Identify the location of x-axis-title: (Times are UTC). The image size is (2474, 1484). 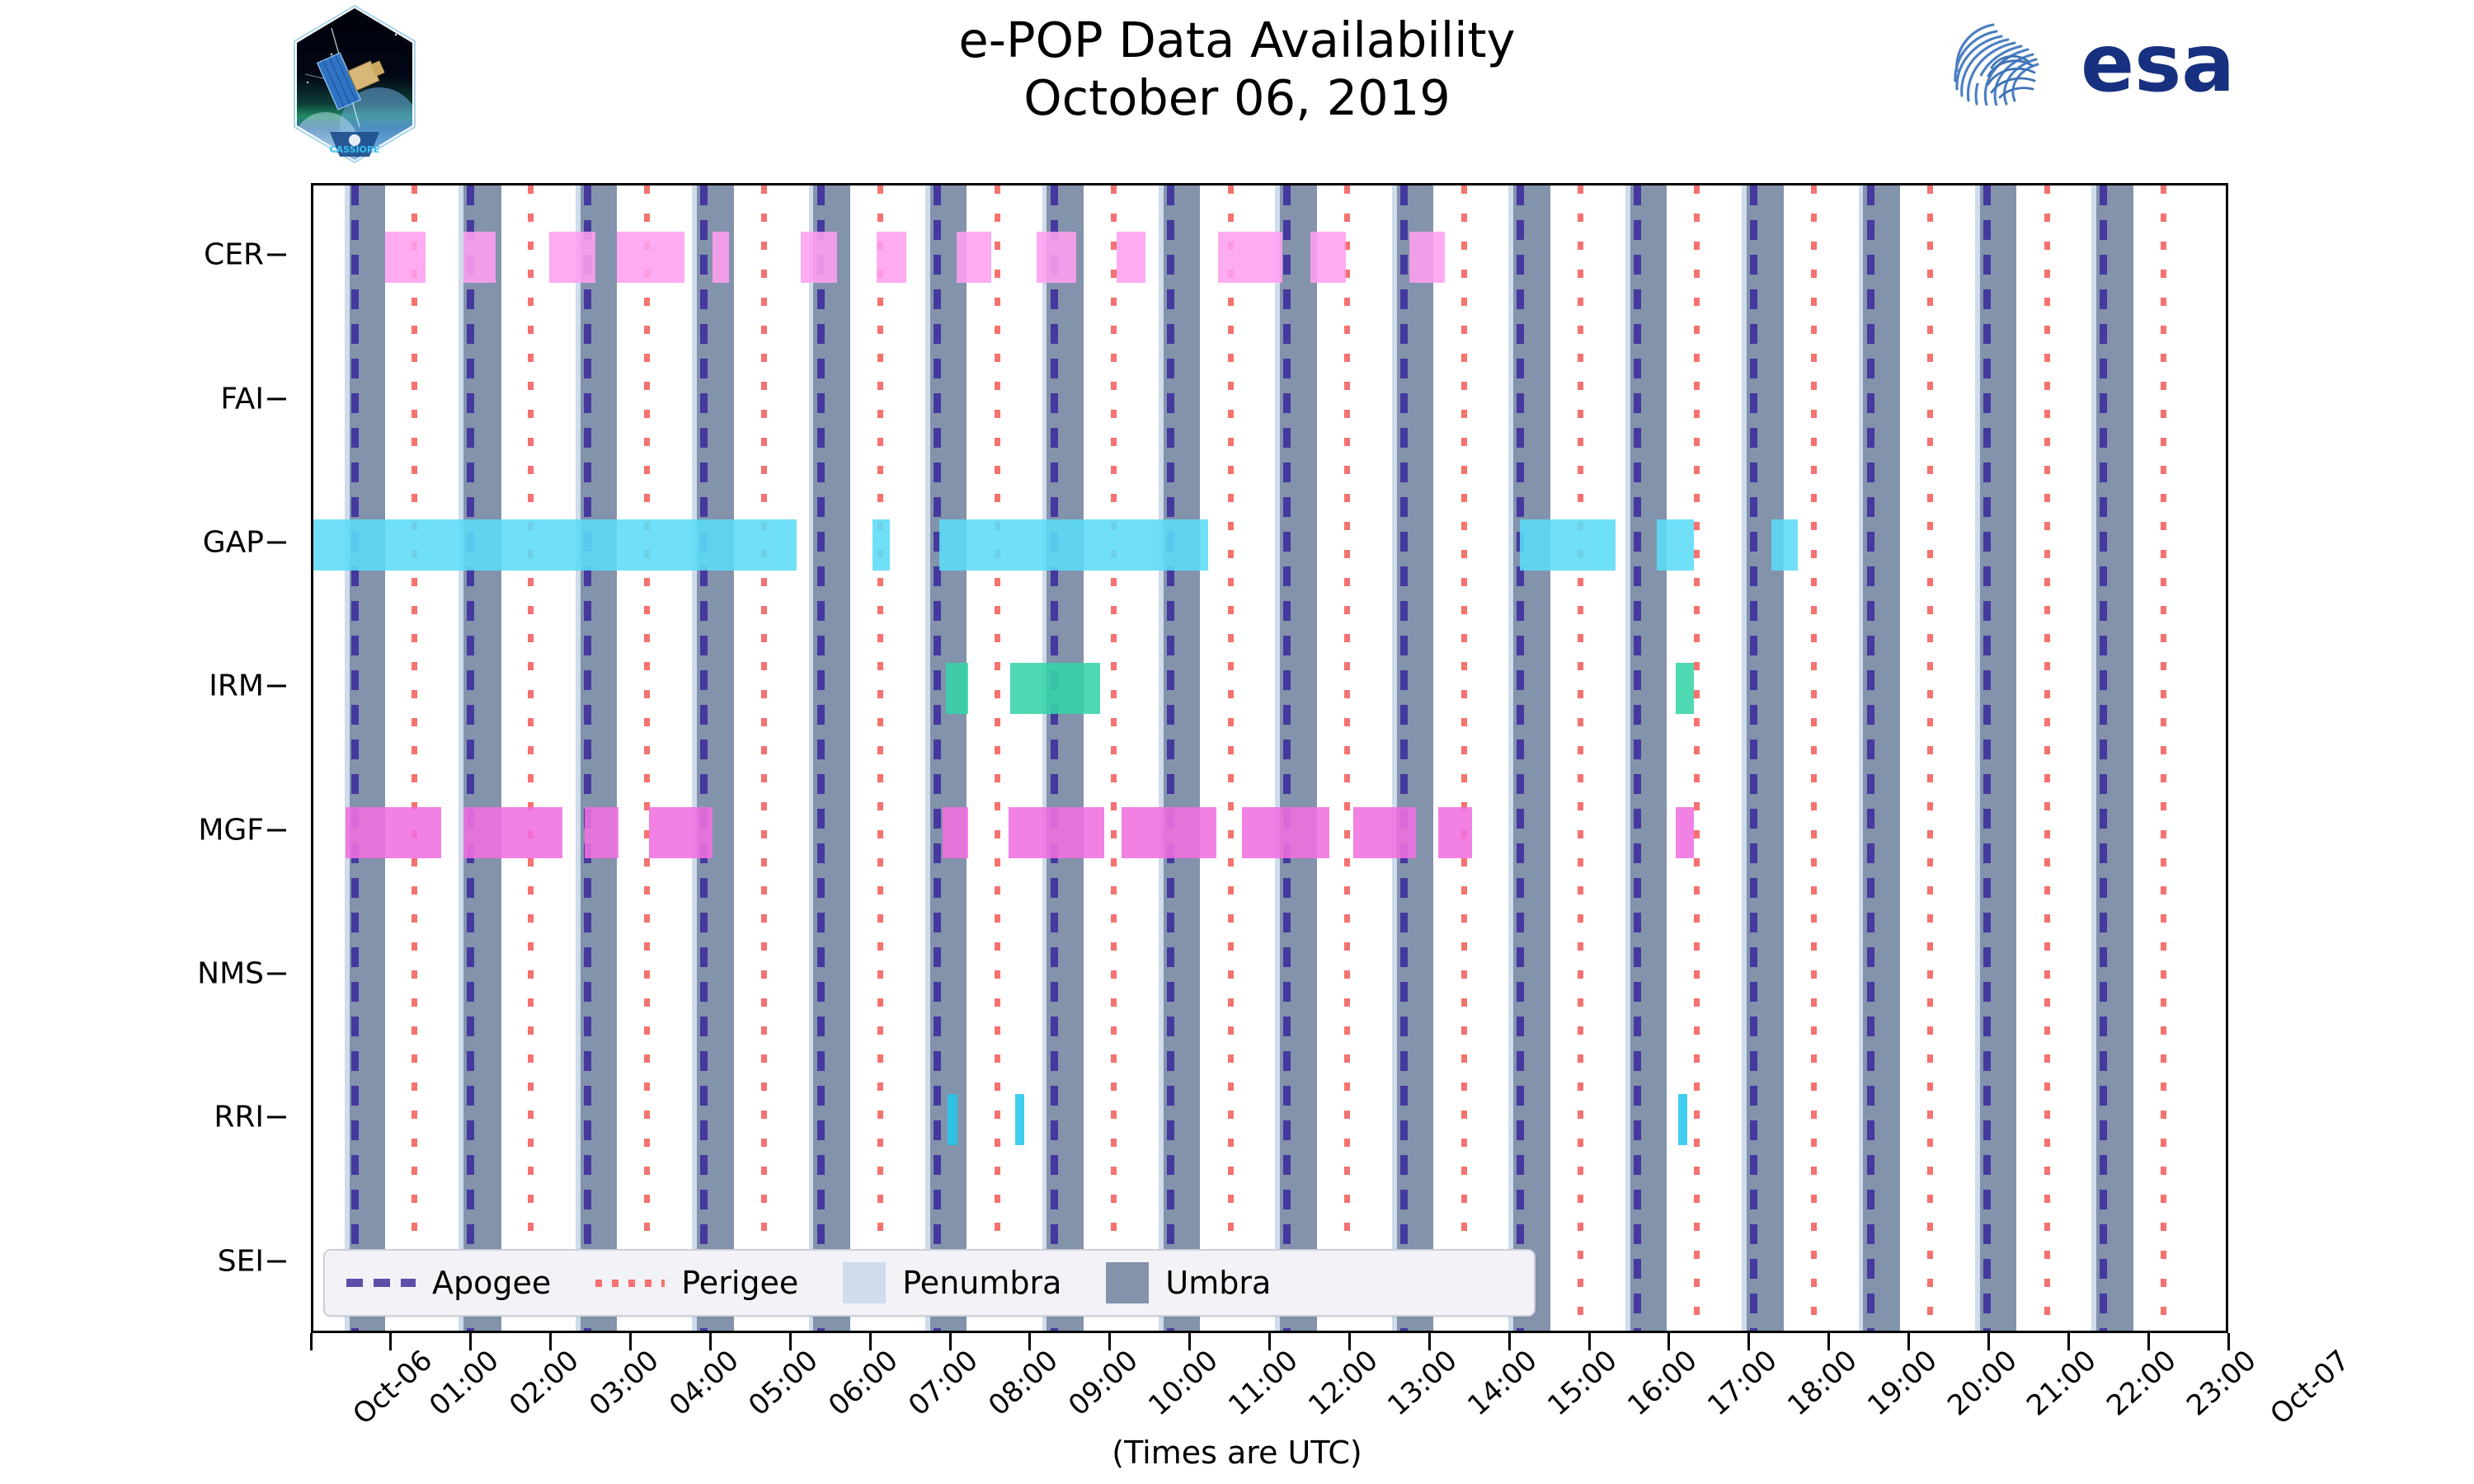
(1237, 1453).